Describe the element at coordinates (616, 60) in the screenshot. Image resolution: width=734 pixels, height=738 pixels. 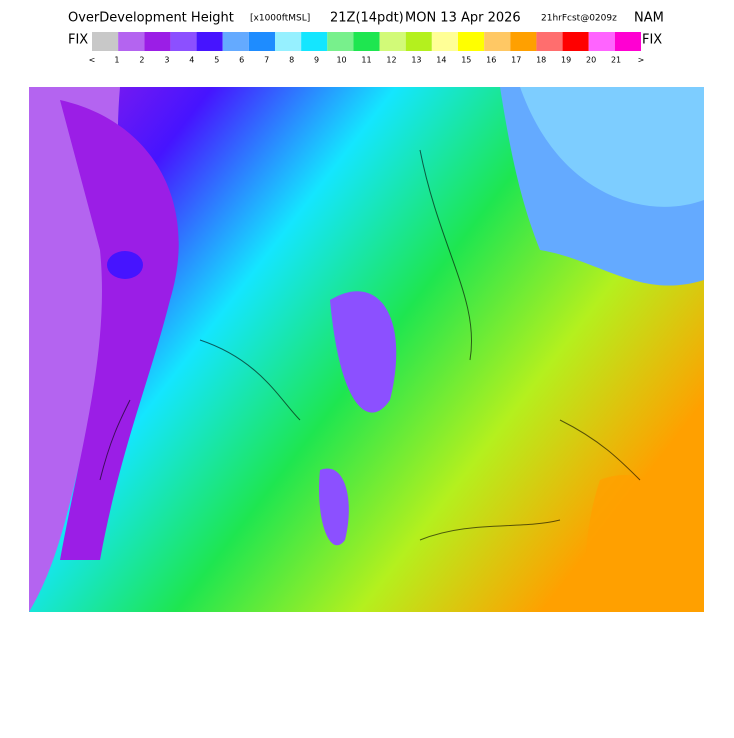
I see `legend-label: 21` at that location.